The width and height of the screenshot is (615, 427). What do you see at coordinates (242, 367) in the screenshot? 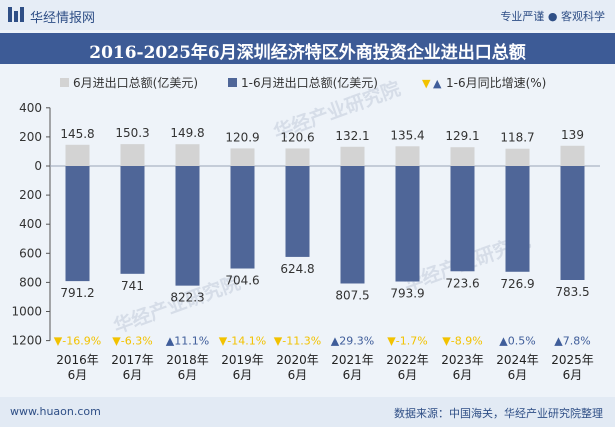
I see `x-tick-label: 2019年 6月` at bounding box center [242, 367].